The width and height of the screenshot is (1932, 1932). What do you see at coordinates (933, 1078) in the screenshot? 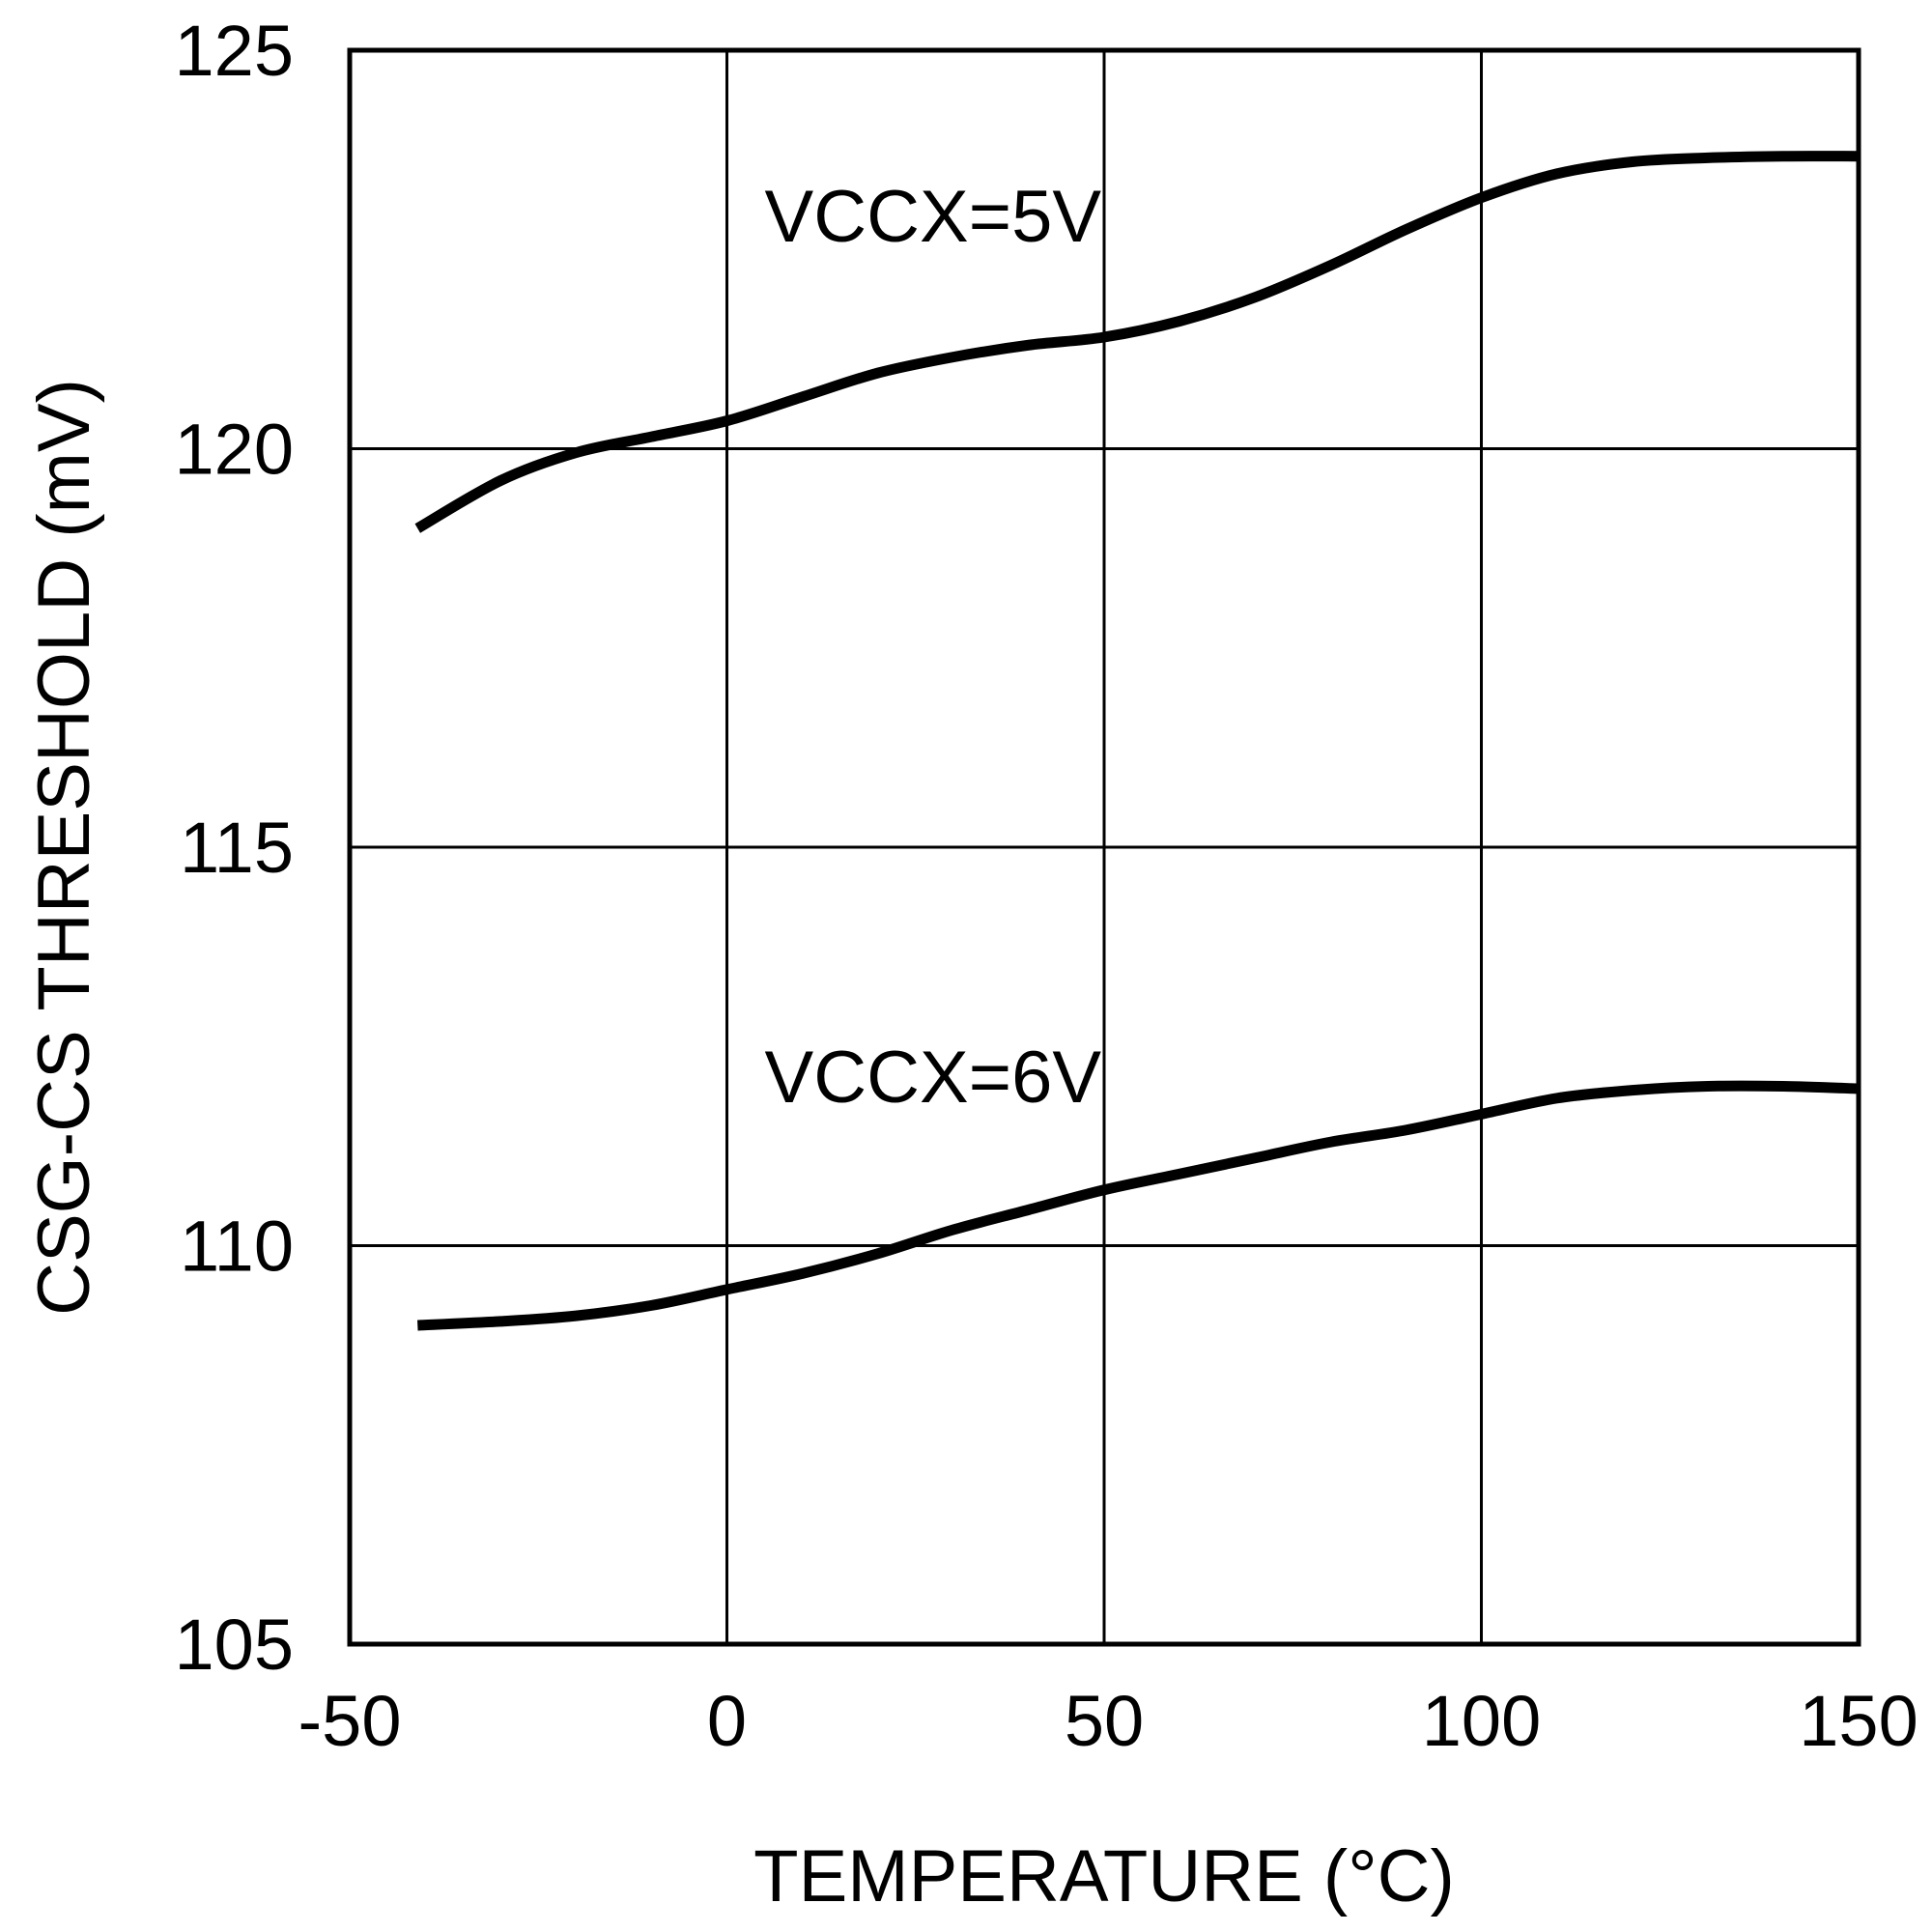
I see `series-label: VCCX=6V` at bounding box center [933, 1078].